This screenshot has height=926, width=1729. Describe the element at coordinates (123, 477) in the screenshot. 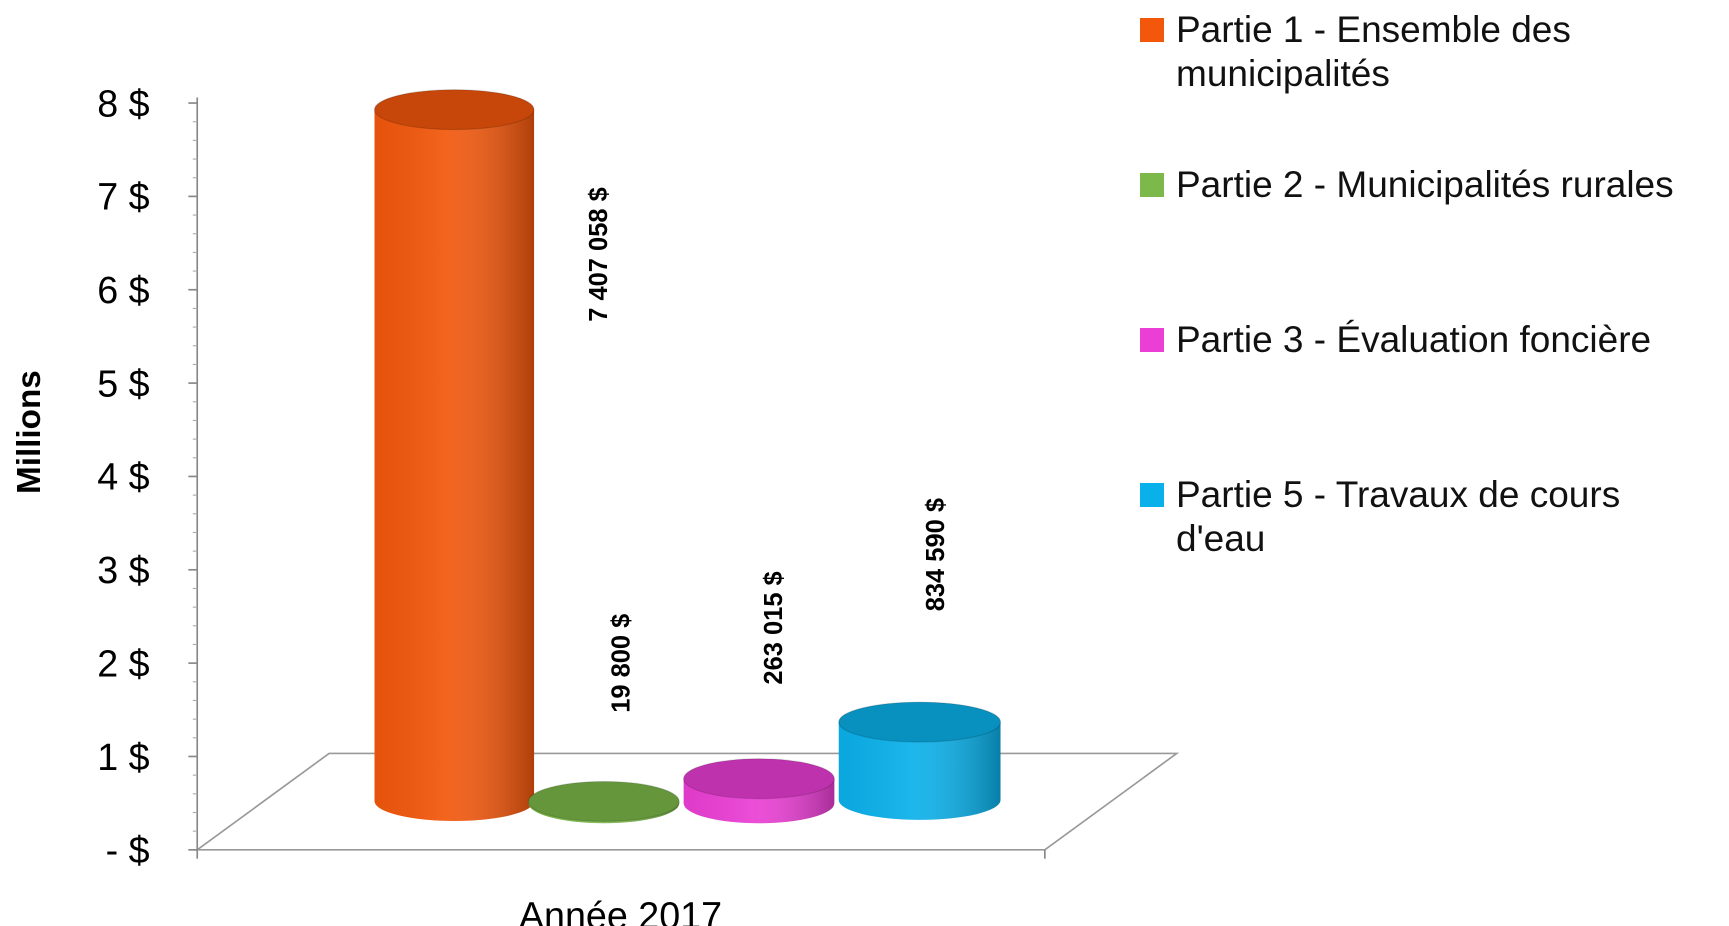

I see `y-tick-label: 4 $` at that location.